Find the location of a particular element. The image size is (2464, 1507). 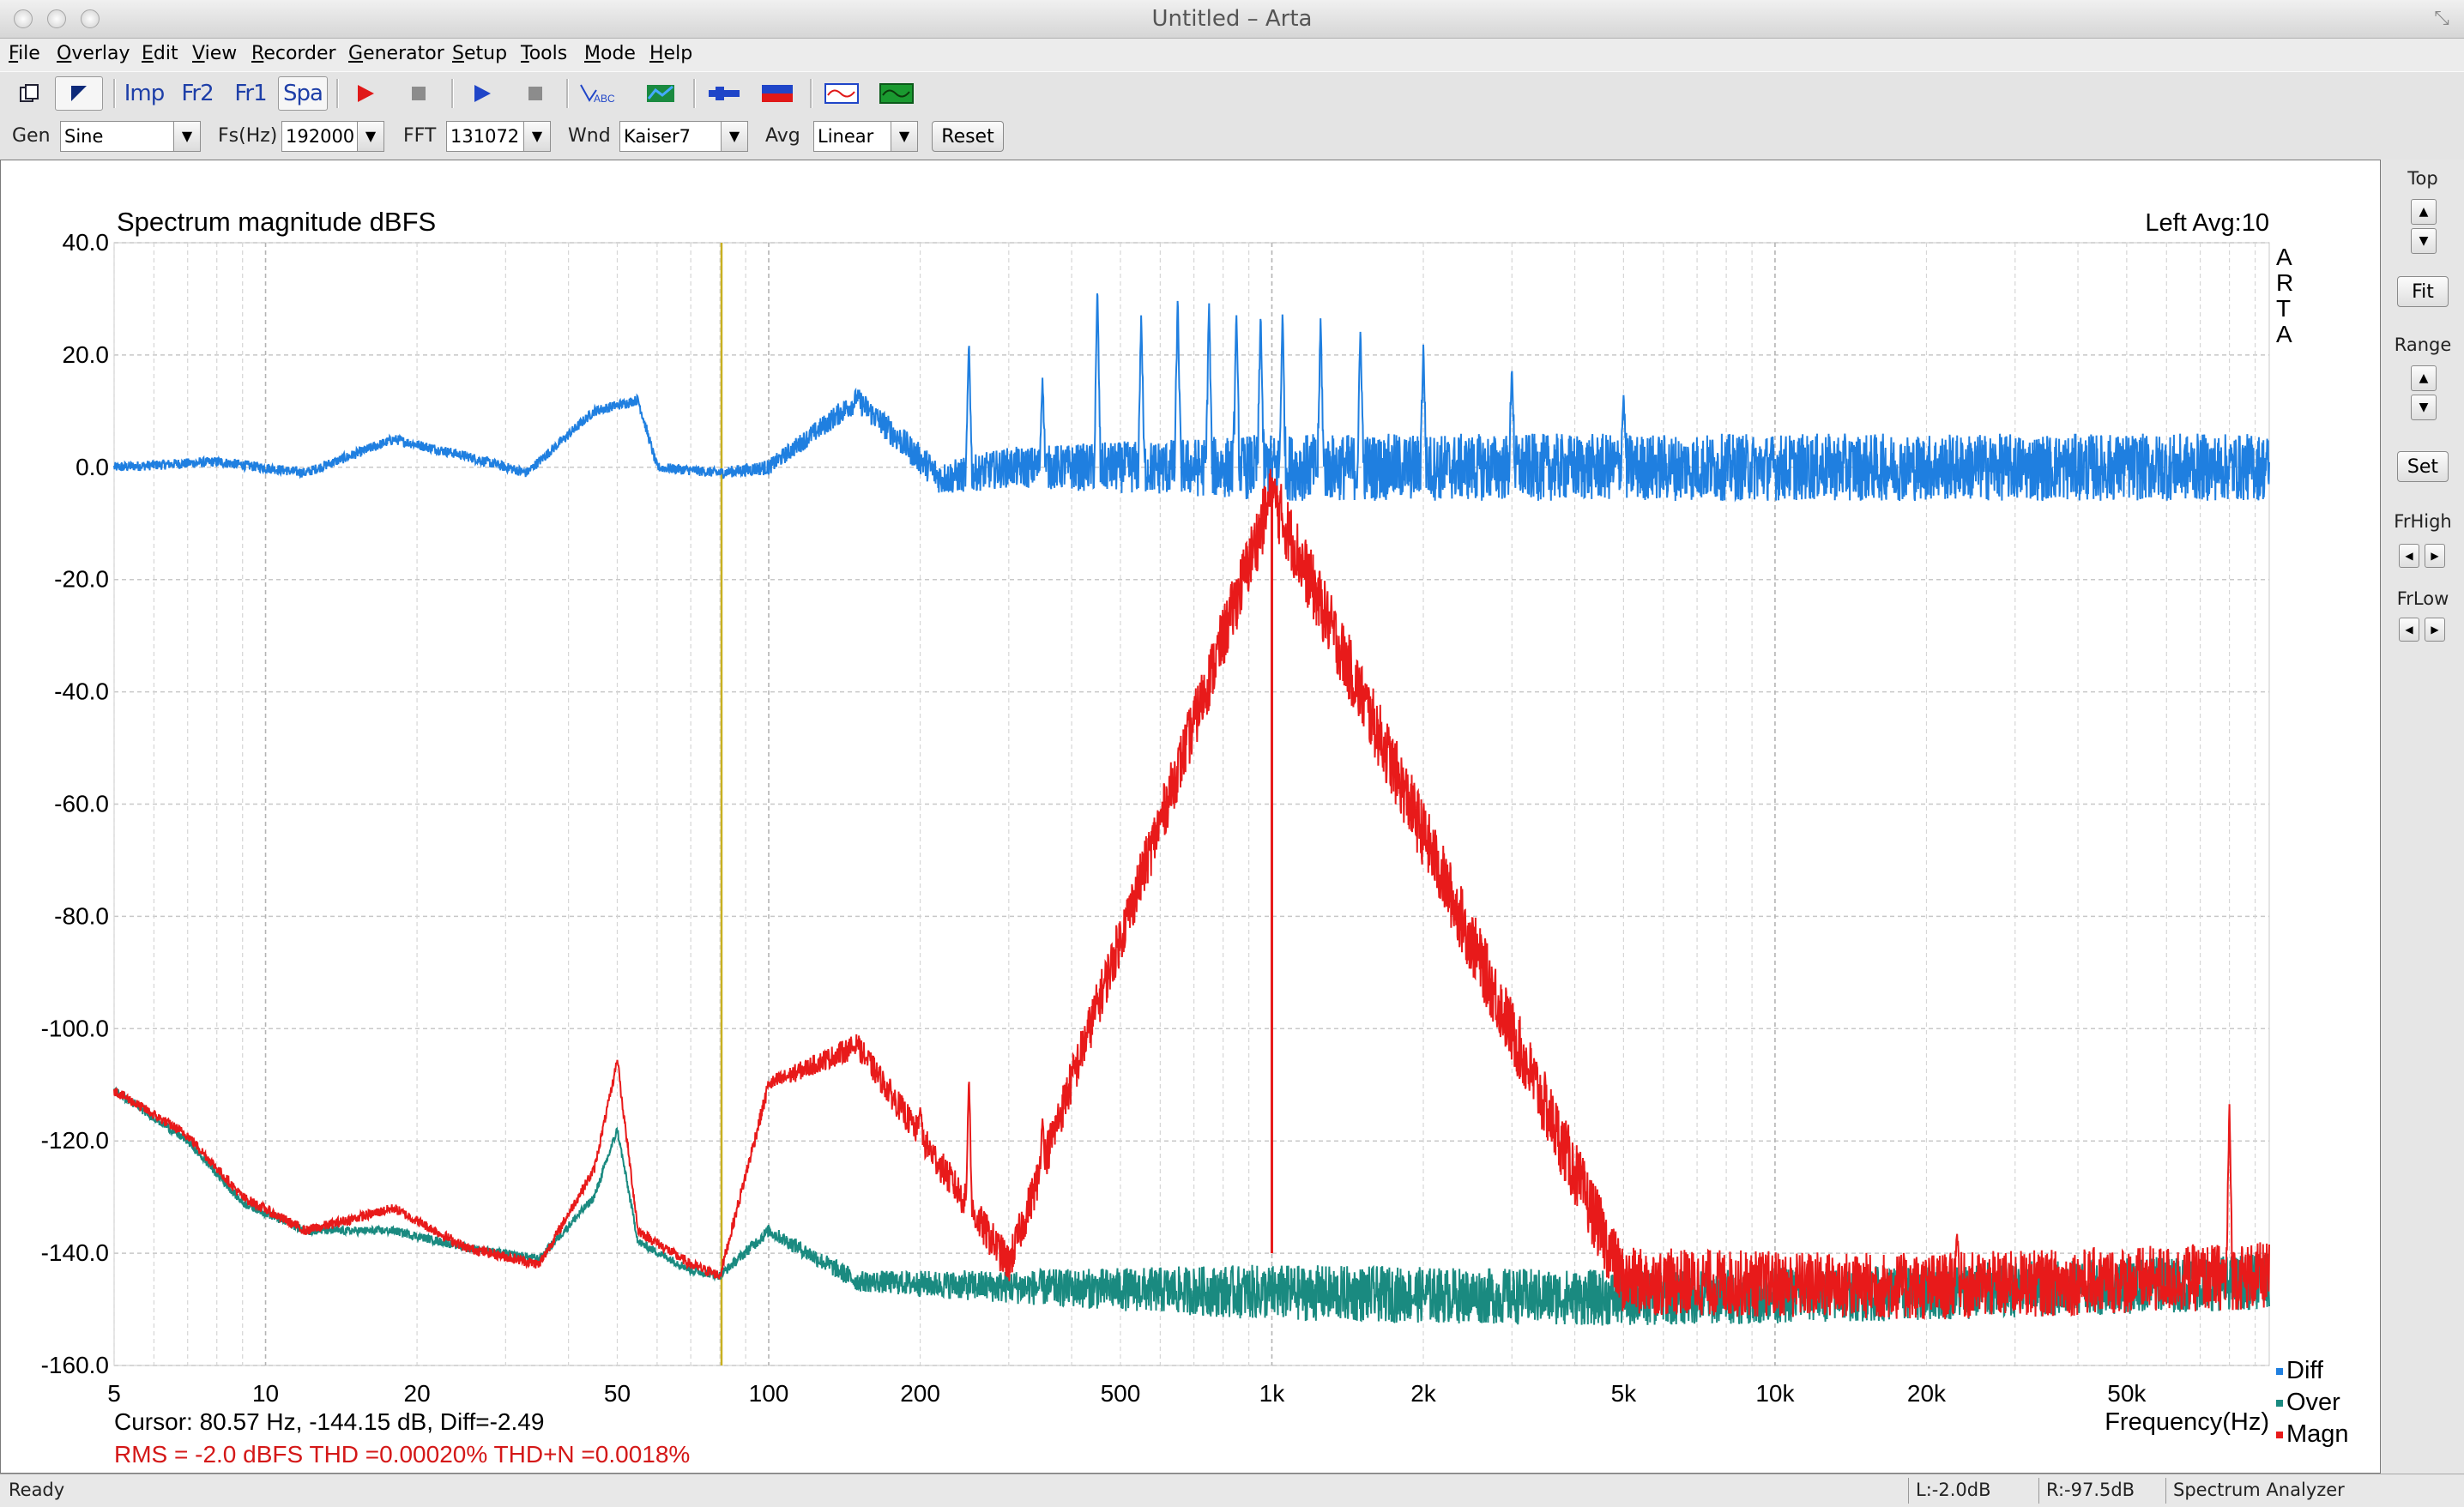

fit-button: Fit is located at coordinates (2423, 291).